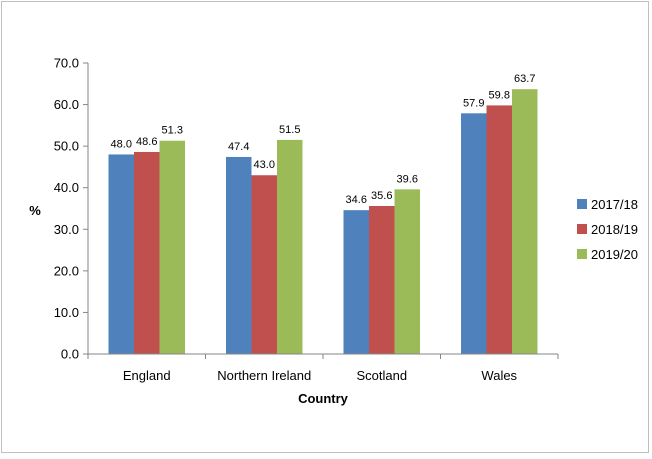 The image size is (652, 459). Describe the element at coordinates (66, 104) in the screenshot. I see `y-tick-label: 60.0` at that location.